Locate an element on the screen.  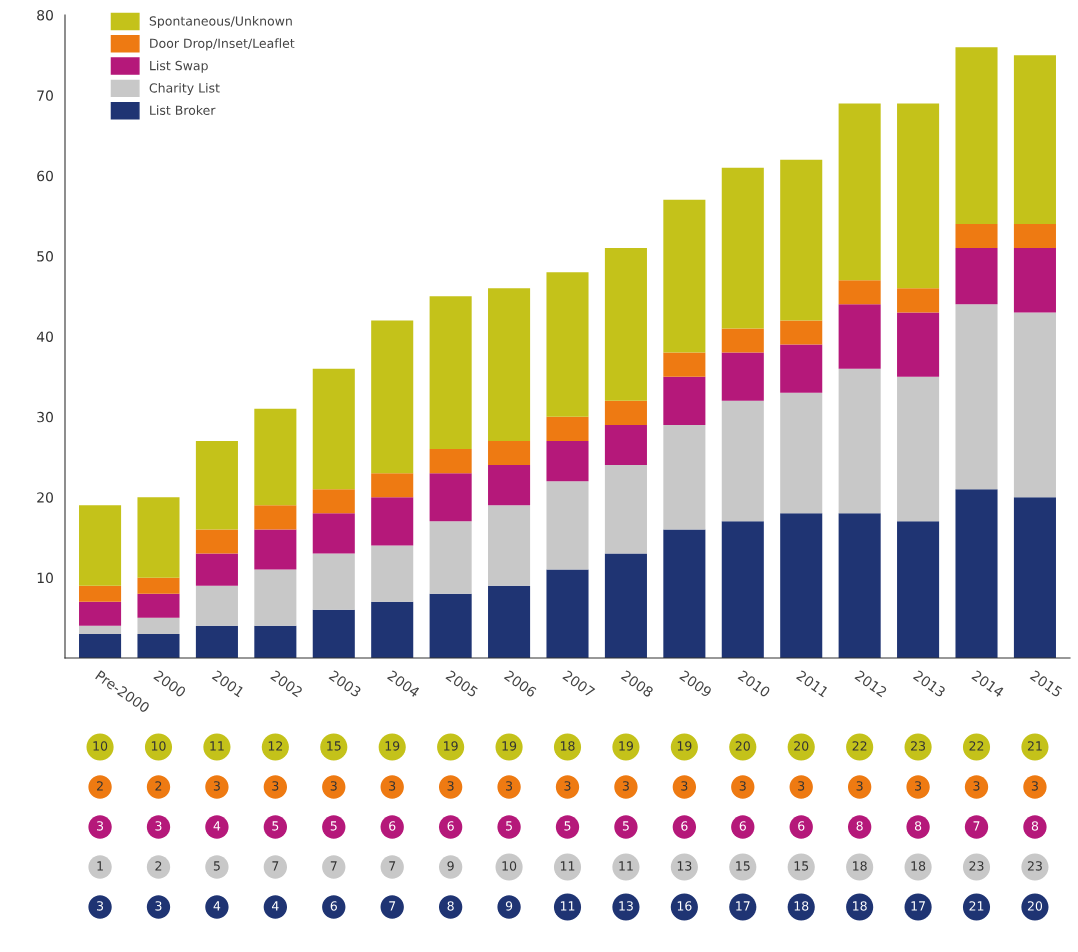
y-tick-label: 10 is located at coordinates (45, 578).